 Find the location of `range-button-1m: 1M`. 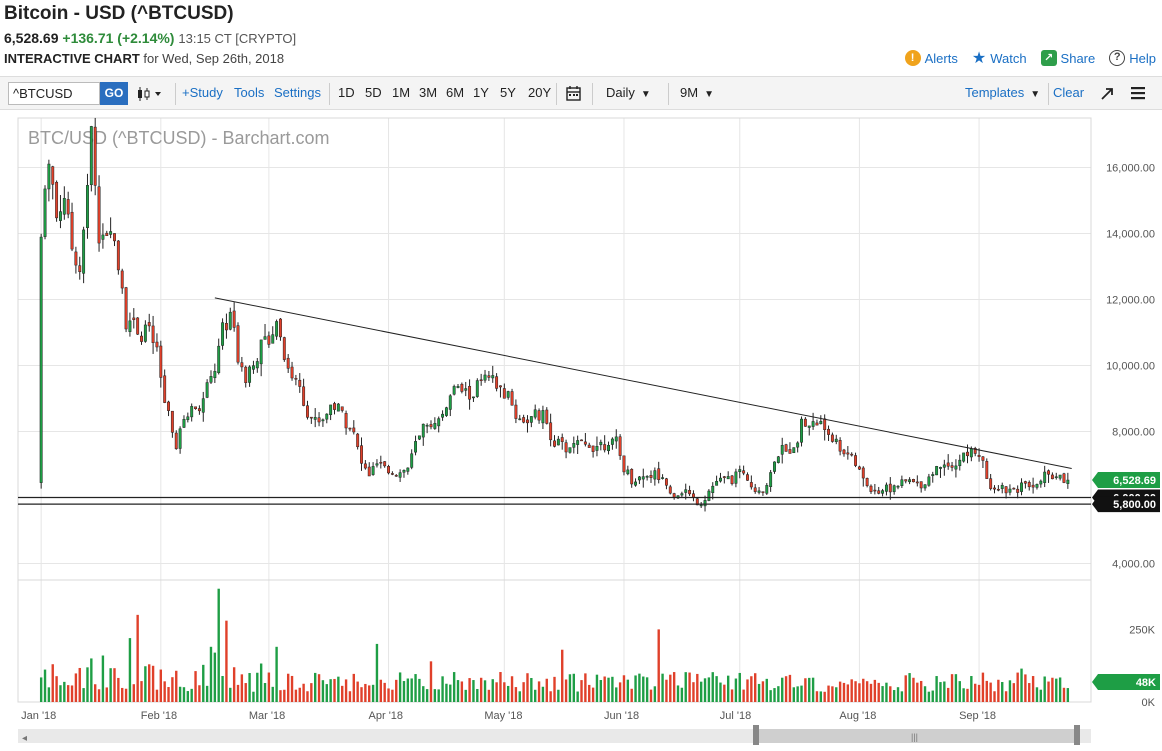

range-button-1m: 1M is located at coordinates (401, 92).